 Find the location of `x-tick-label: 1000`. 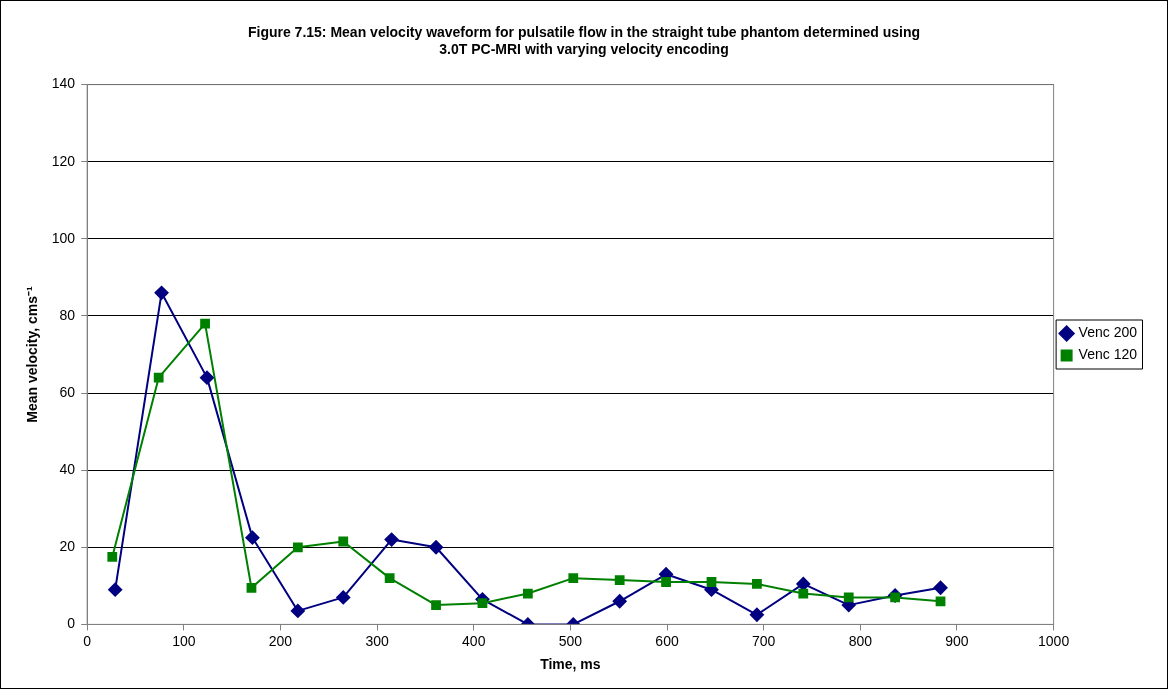

x-tick-label: 1000 is located at coordinates (1054, 640).